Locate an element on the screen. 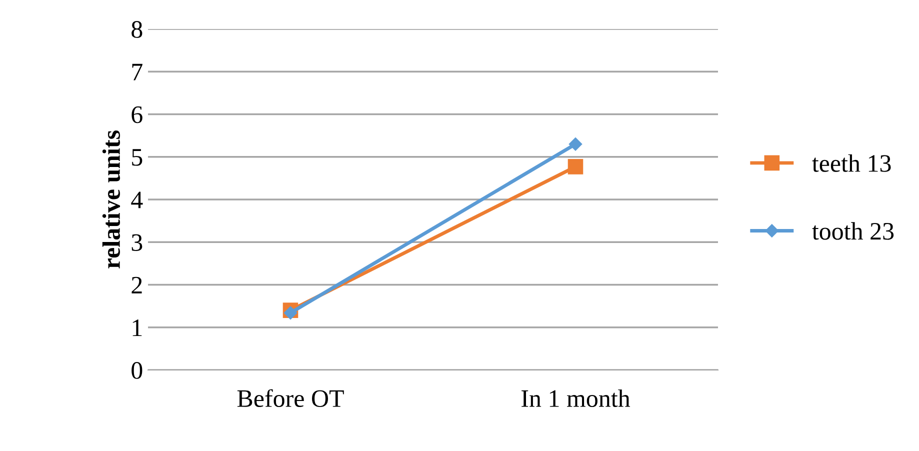 The height and width of the screenshot is (451, 919). y-tick-label: 4 is located at coordinates (137, 200).